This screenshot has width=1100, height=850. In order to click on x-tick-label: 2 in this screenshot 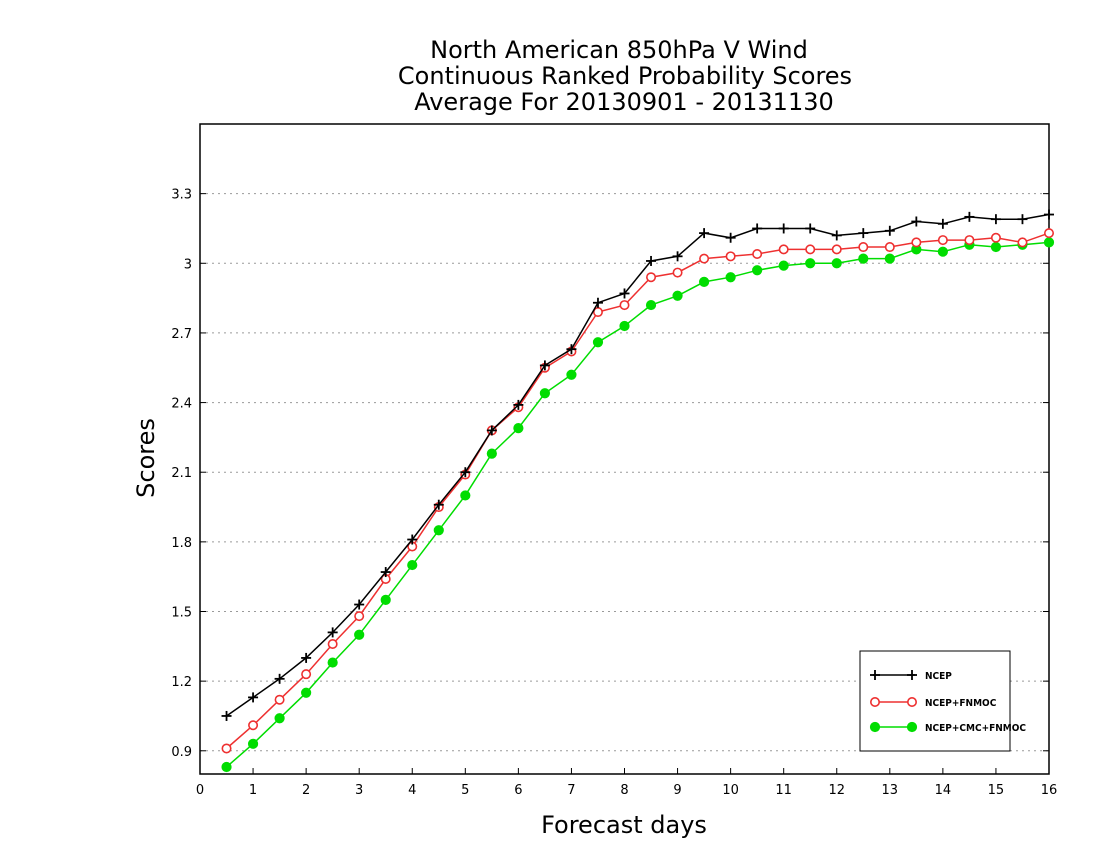, I will do `click(306, 790)`.